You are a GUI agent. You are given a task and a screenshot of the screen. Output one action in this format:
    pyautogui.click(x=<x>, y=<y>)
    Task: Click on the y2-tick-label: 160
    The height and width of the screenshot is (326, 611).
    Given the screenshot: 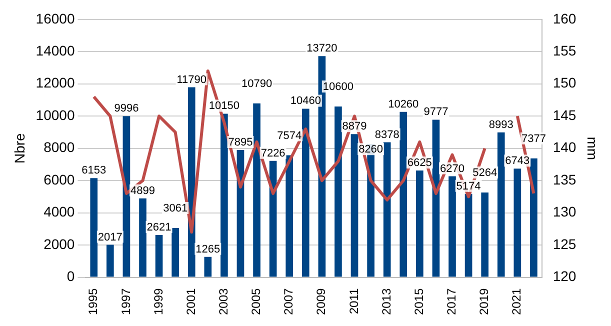 What is the action you would take?
    pyautogui.click(x=564, y=18)
    